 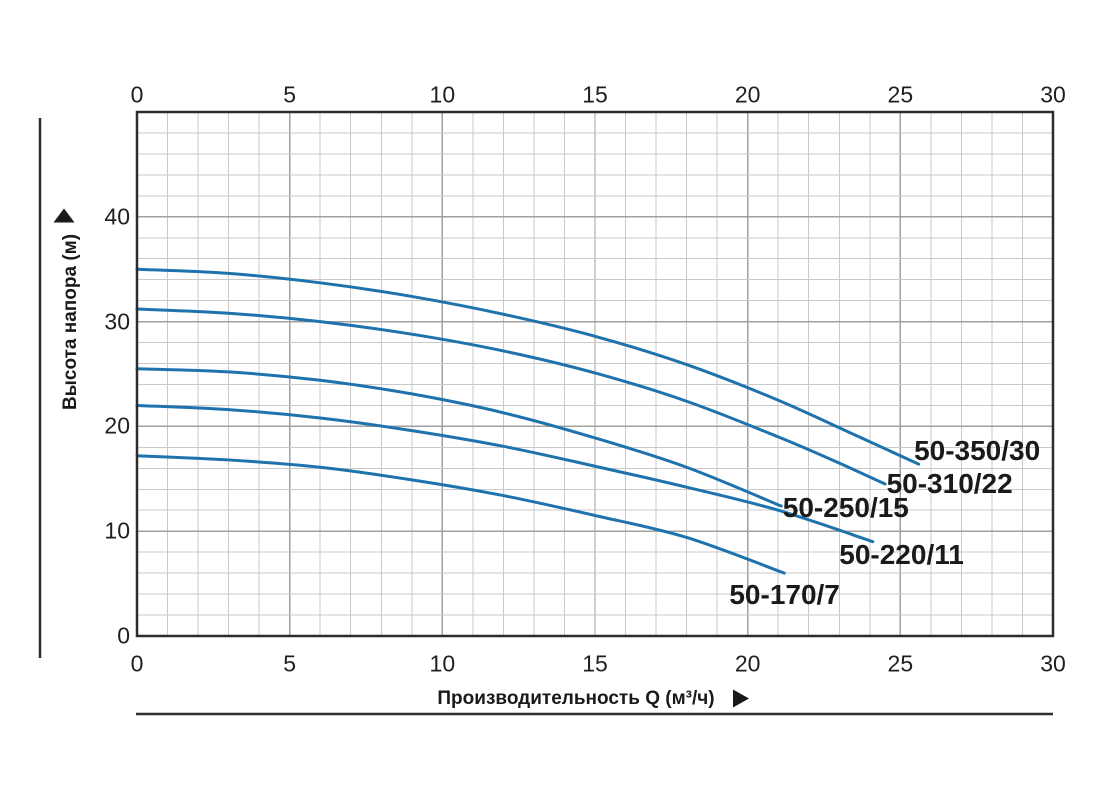 I want to click on curve-label-50-350/30: 50-350/30, so click(x=977, y=450).